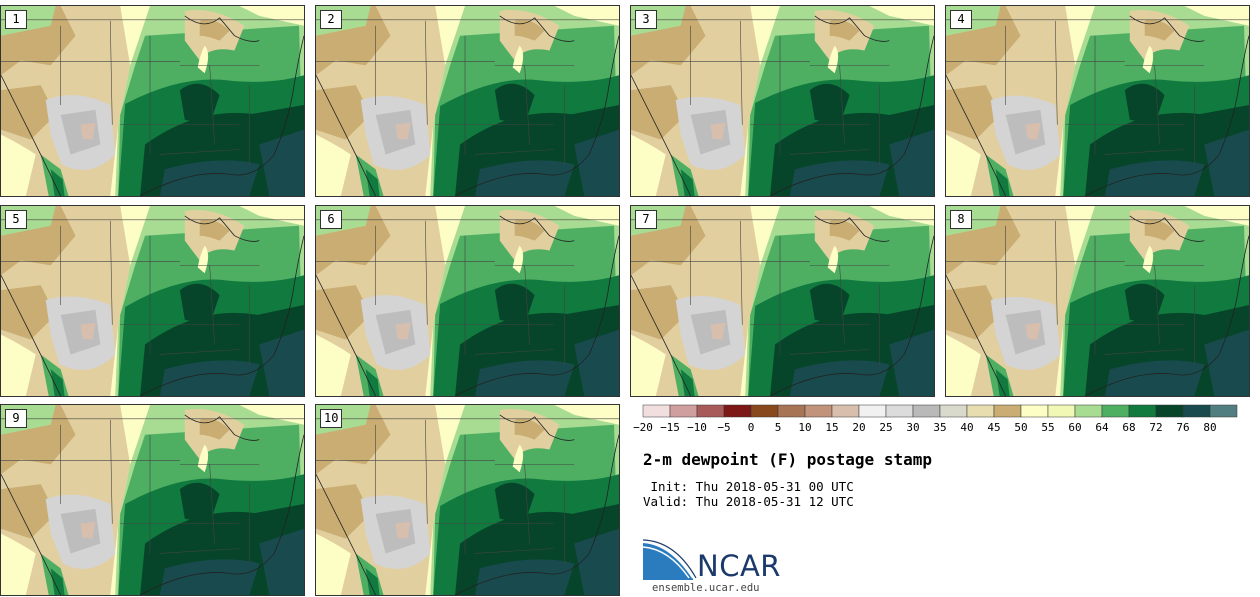 The width and height of the screenshot is (1260, 597). Describe the element at coordinates (697, 427) in the screenshot. I see `colorbar-tick-label: −10` at that location.